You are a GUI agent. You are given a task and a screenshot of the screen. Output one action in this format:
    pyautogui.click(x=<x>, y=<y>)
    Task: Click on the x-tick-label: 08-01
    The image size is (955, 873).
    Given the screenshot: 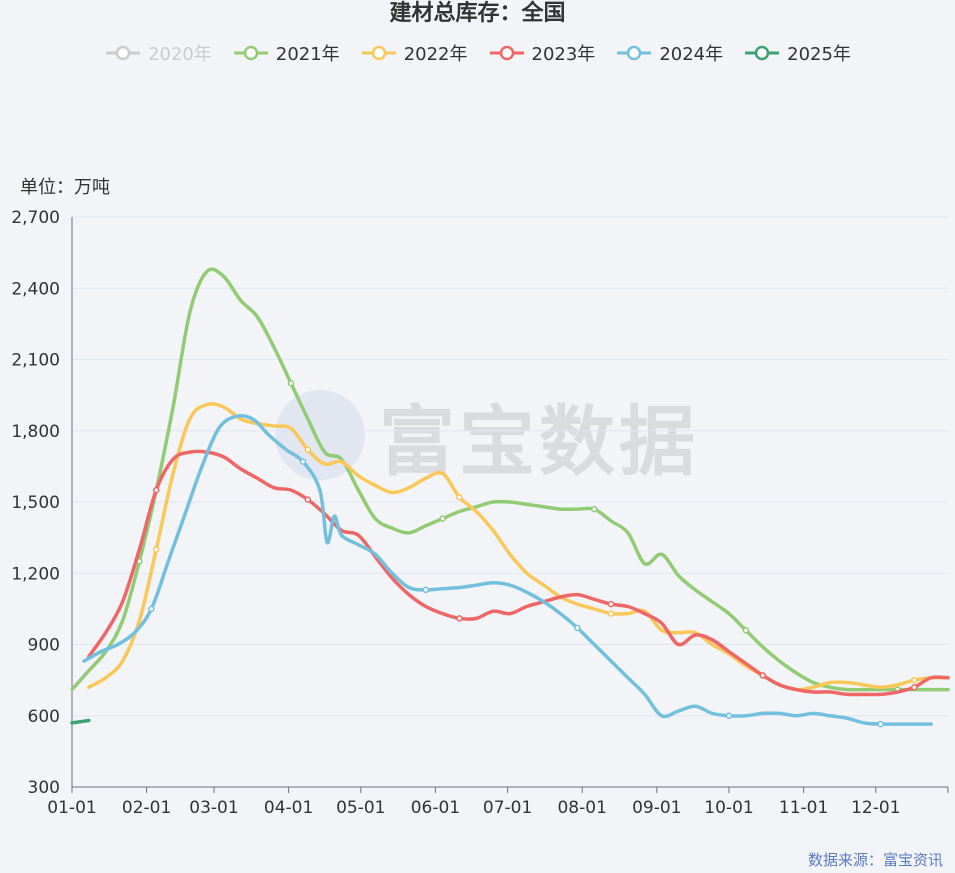 What is the action you would take?
    pyautogui.click(x=581, y=808)
    